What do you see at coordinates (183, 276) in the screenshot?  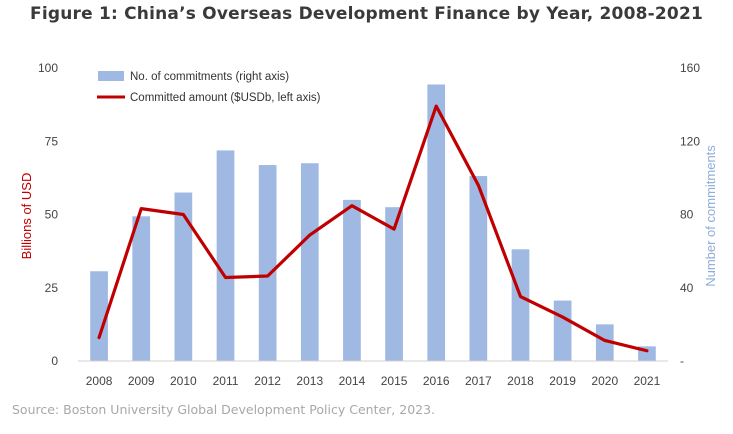 I see `bar-2010` at bounding box center [183, 276].